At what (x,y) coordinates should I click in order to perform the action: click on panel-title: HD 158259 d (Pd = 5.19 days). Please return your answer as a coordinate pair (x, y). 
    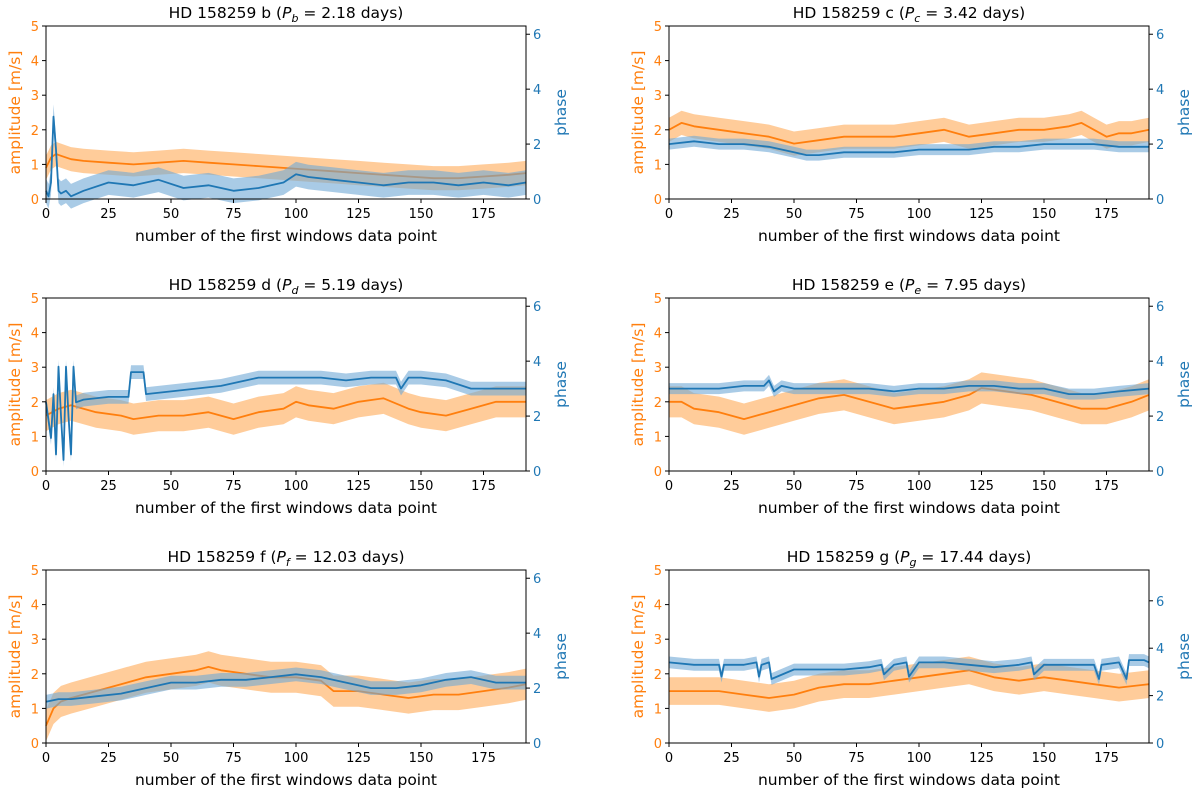
    Looking at the image, I should click on (286, 286).